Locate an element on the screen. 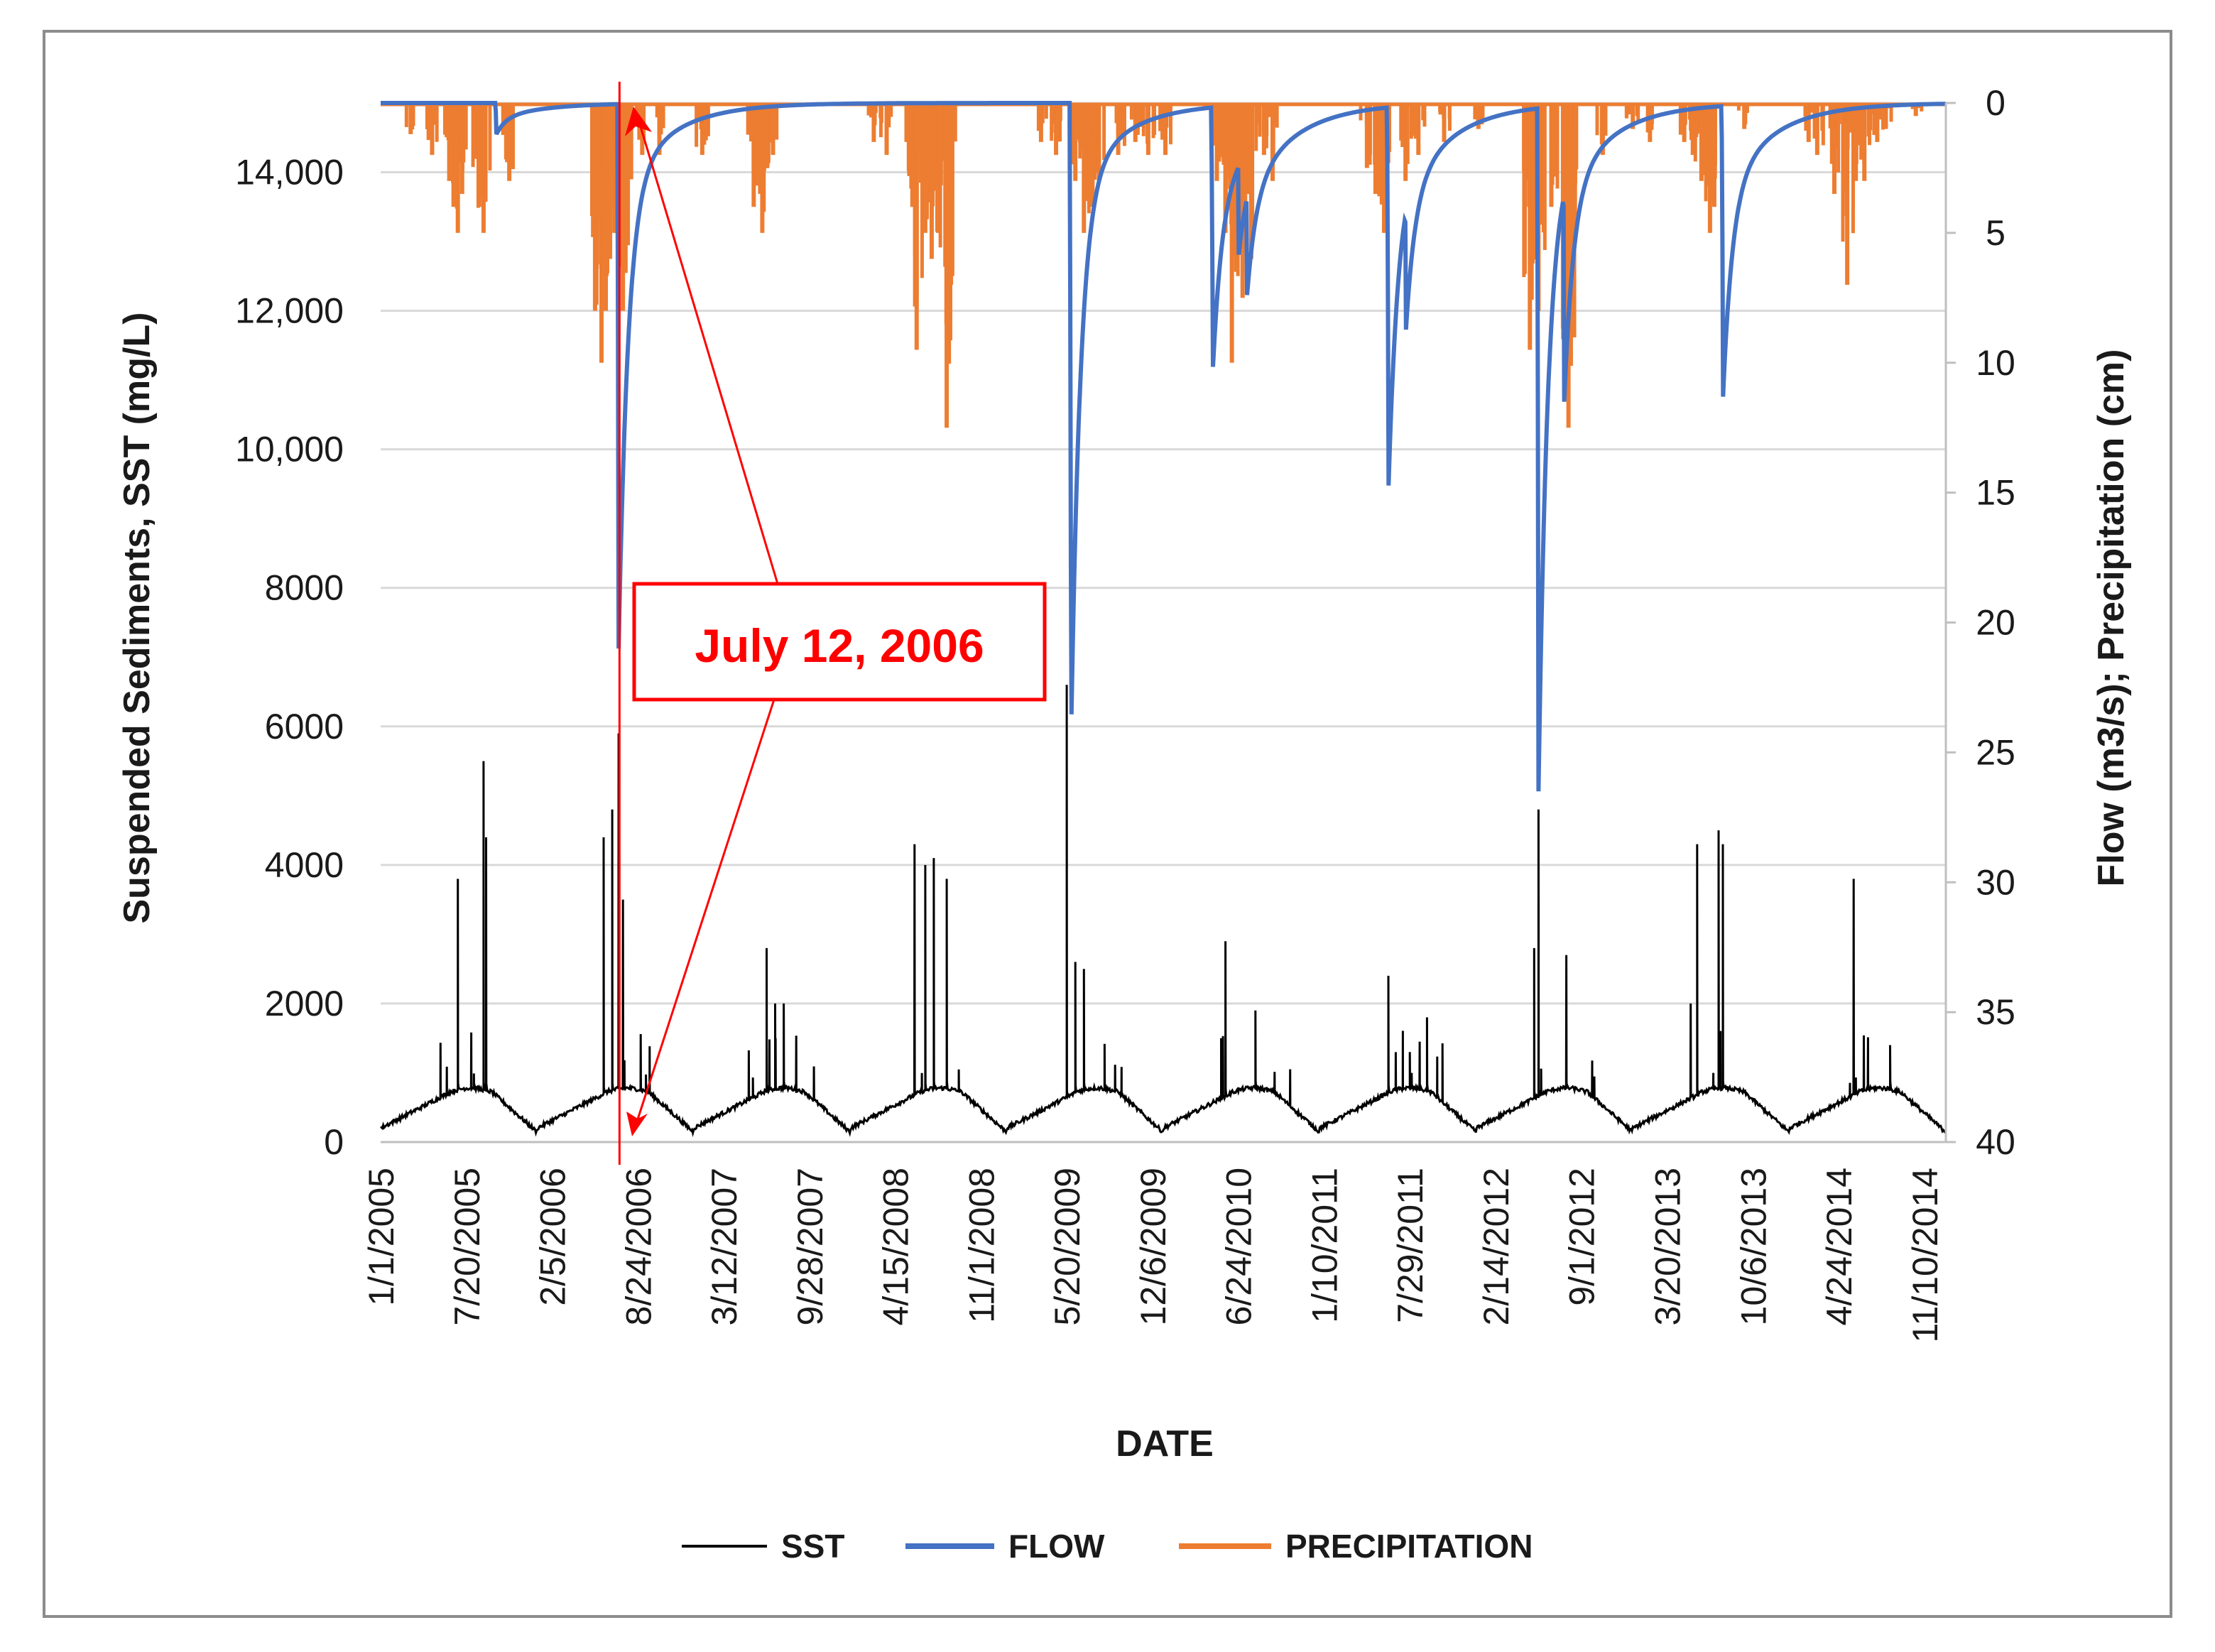 The width and height of the screenshot is (2215, 1652). x-tick-label: 7/29/2011 is located at coordinates (1410, 1245).